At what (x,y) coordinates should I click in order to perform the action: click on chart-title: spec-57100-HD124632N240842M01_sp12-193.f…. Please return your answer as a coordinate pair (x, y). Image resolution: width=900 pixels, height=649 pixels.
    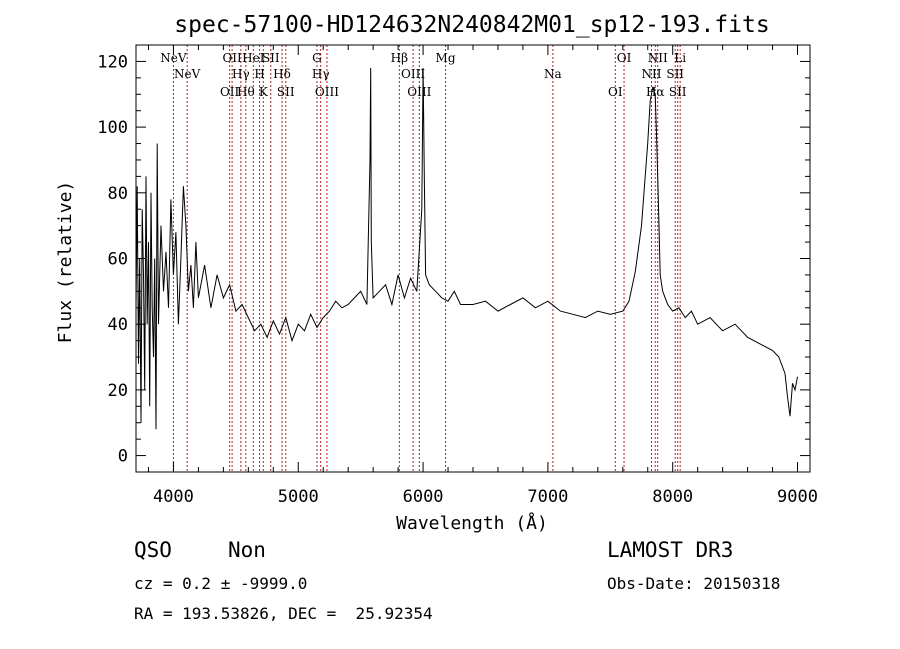
    Looking at the image, I should click on (471, 25).